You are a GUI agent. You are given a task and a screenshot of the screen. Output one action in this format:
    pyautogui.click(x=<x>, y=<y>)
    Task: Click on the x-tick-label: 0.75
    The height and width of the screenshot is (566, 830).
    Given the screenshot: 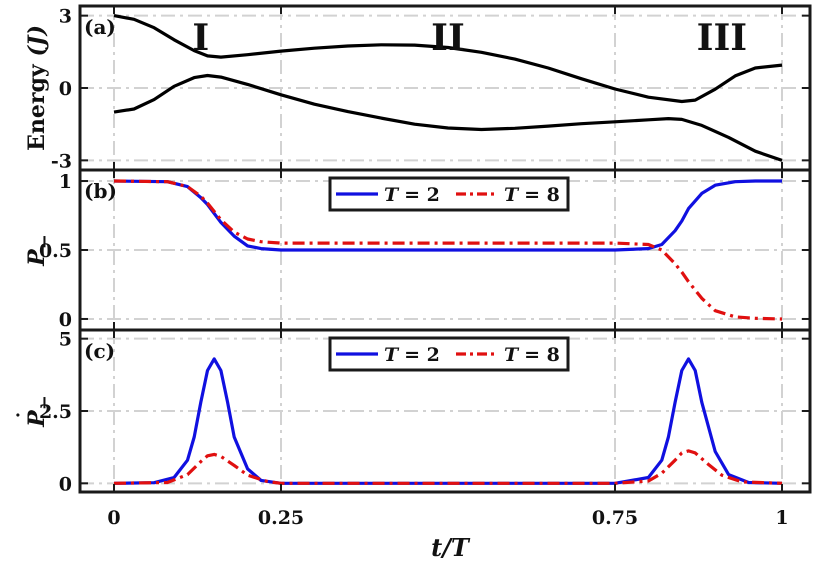 What is the action you would take?
    pyautogui.click(x=615, y=518)
    